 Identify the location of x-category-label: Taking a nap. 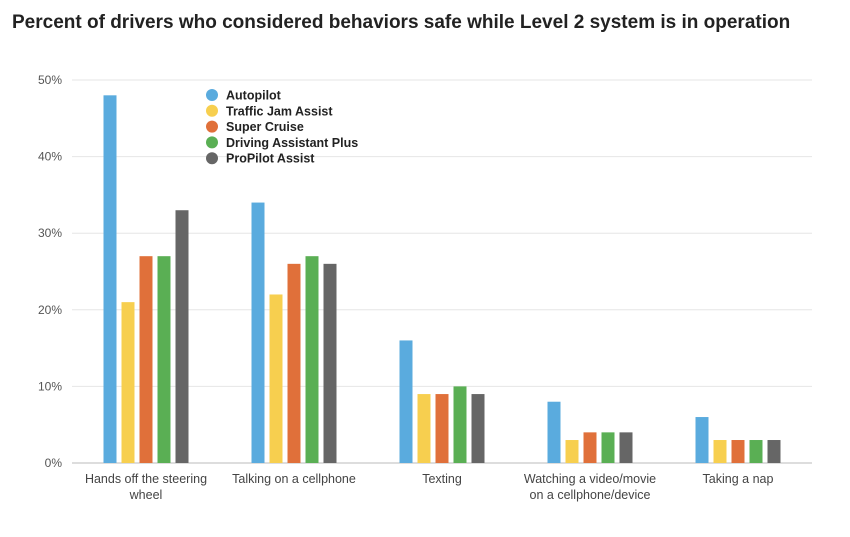
(738, 479).